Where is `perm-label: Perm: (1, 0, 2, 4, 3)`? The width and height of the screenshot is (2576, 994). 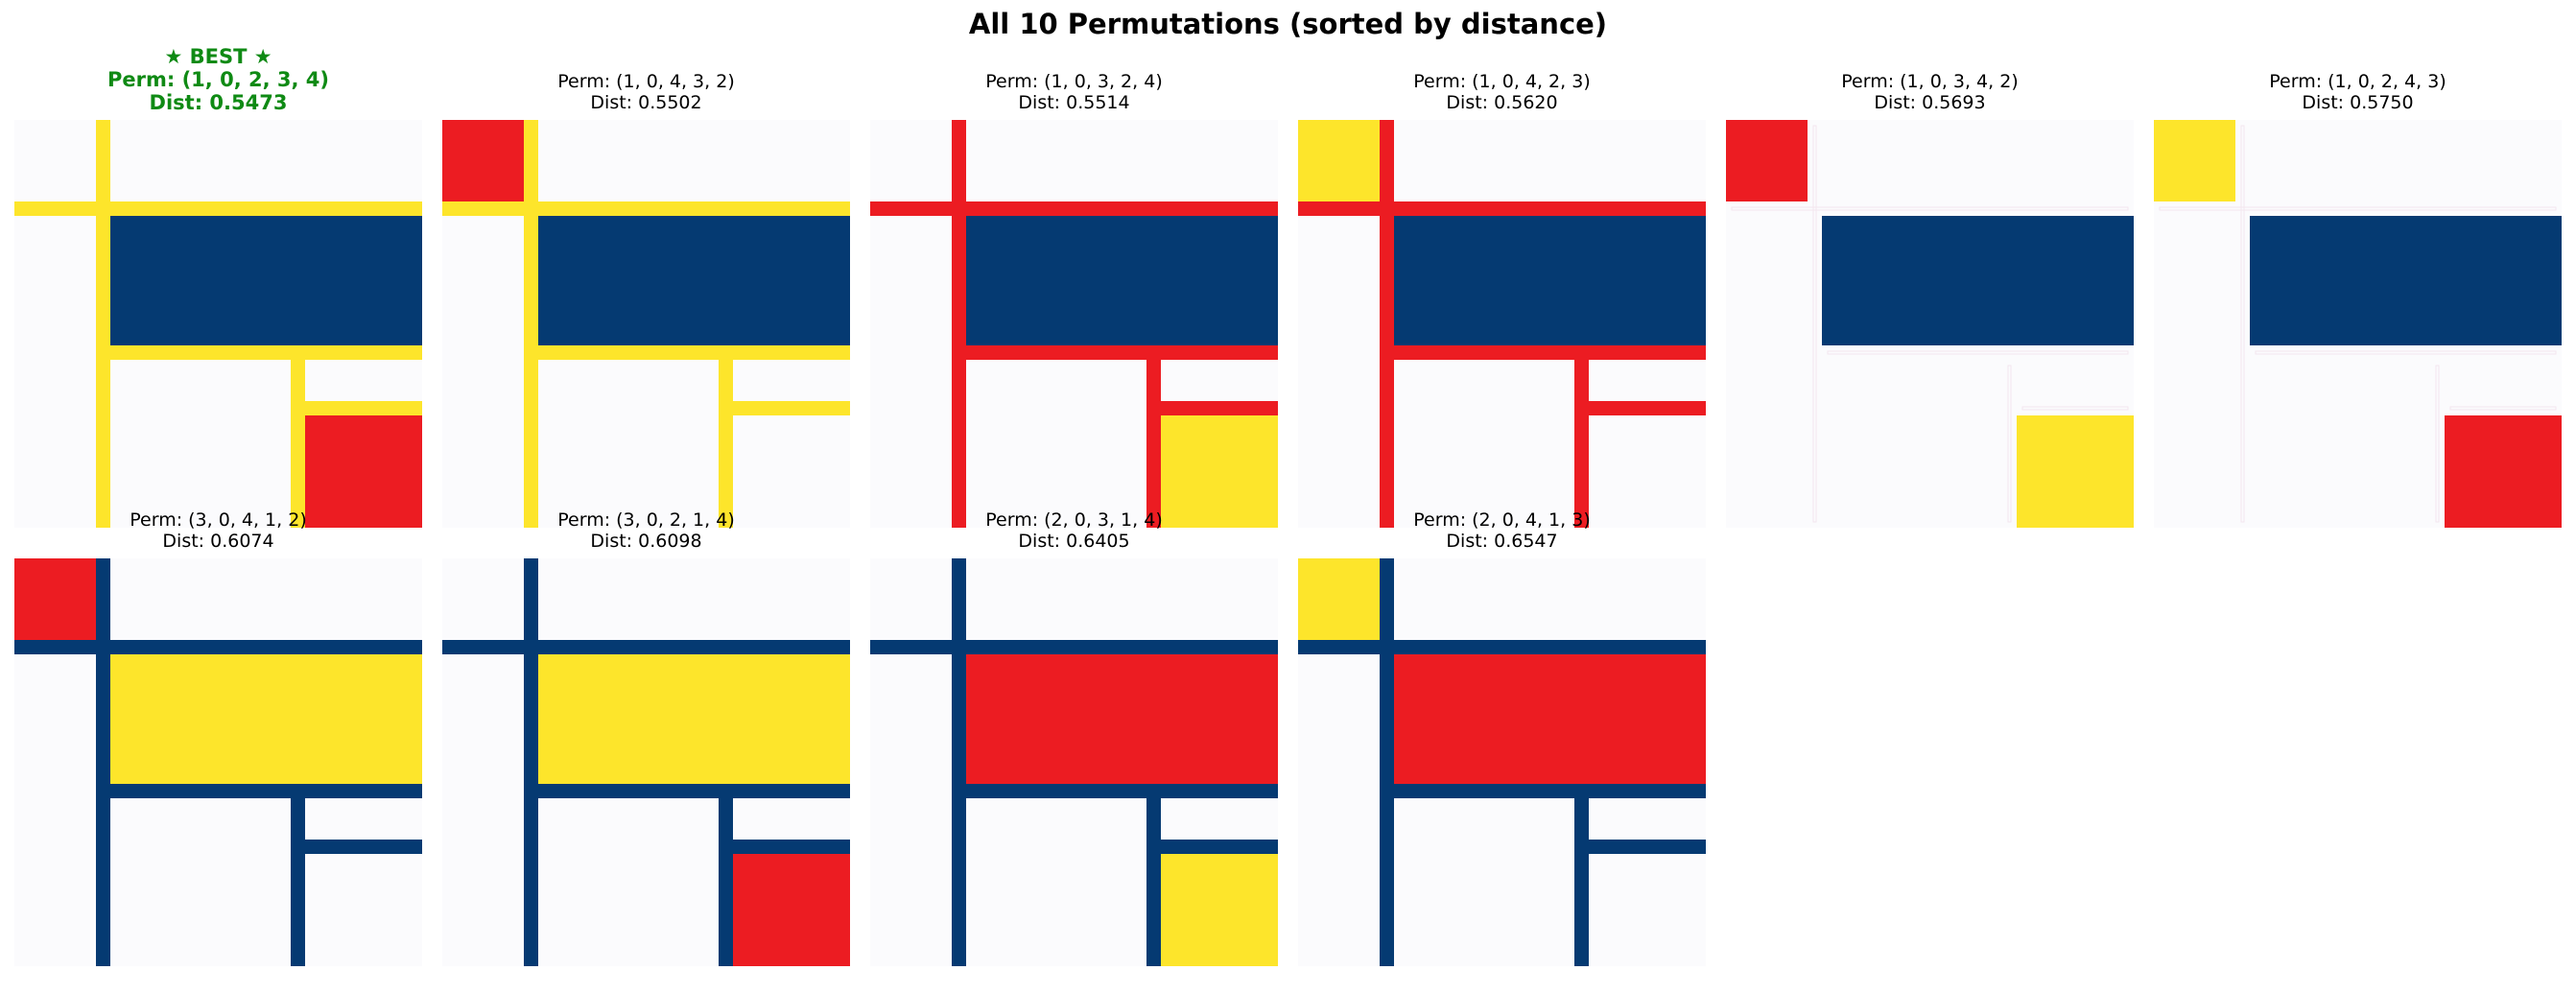
perm-label: Perm: (1, 0, 2, 4, 3) is located at coordinates (2358, 81).